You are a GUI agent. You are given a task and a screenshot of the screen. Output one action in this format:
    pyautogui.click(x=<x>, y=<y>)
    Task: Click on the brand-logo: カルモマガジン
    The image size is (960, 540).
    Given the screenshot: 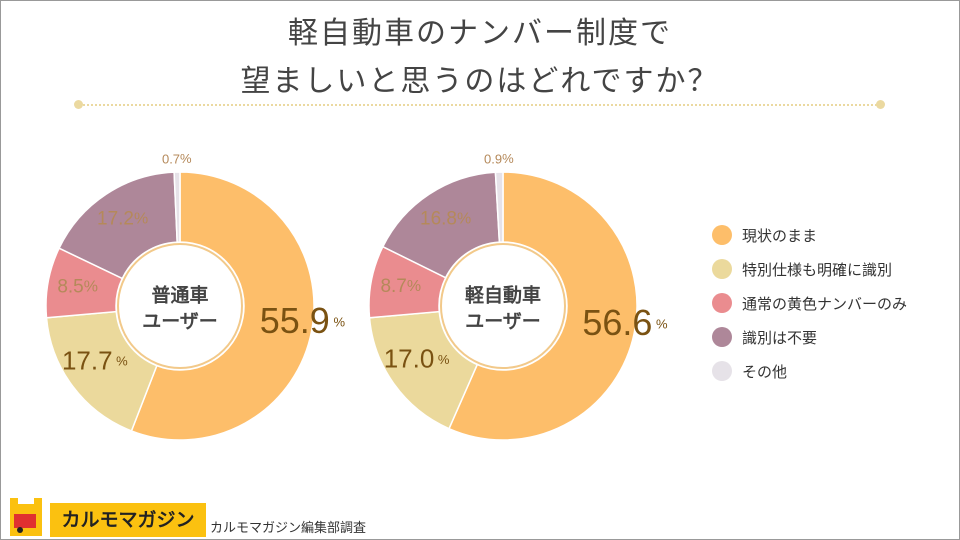 What is the action you would take?
    pyautogui.click(x=128, y=520)
    